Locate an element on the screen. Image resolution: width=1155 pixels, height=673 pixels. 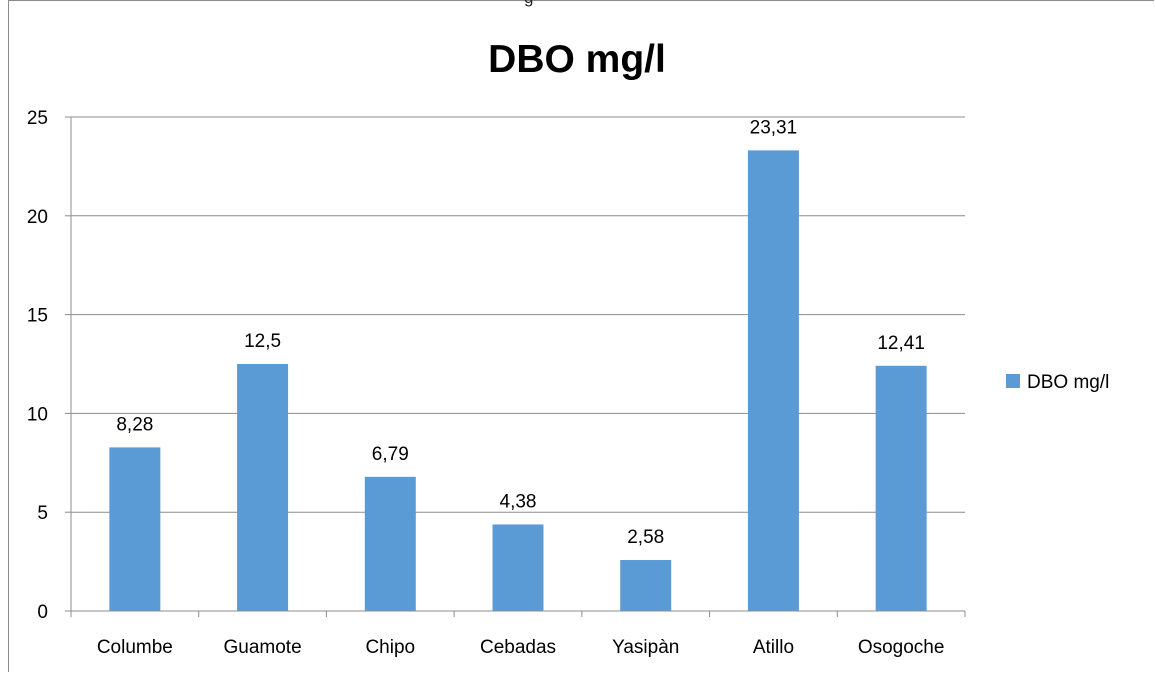
y-axis-ticks: 0 5 10 15 20 25 is located at coordinates (49, 365).